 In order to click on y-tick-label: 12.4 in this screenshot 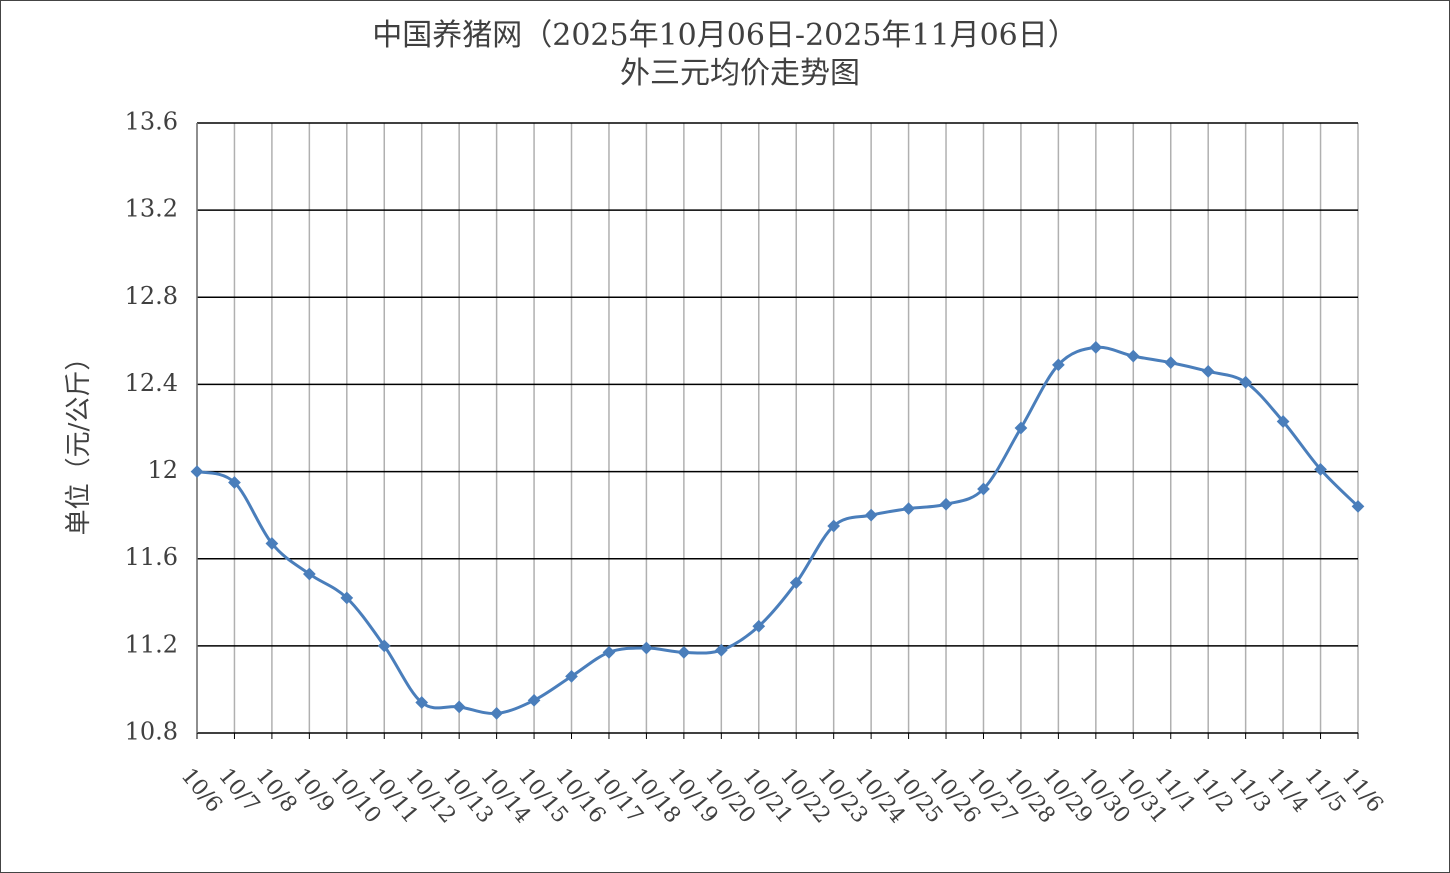, I will do `click(151, 383)`.